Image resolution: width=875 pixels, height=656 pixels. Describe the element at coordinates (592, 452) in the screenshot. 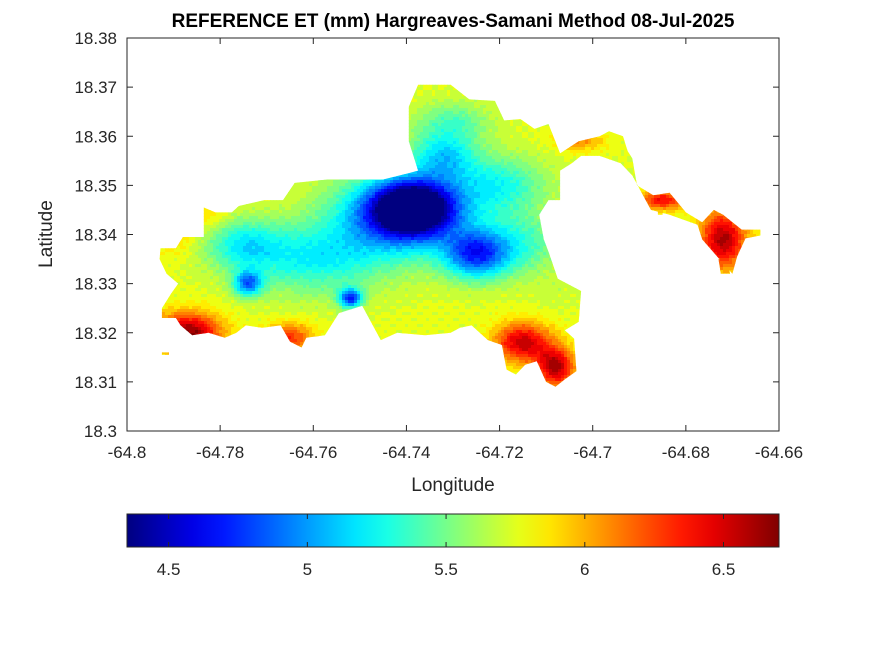

I see `x-tick-label: -64.7` at that location.